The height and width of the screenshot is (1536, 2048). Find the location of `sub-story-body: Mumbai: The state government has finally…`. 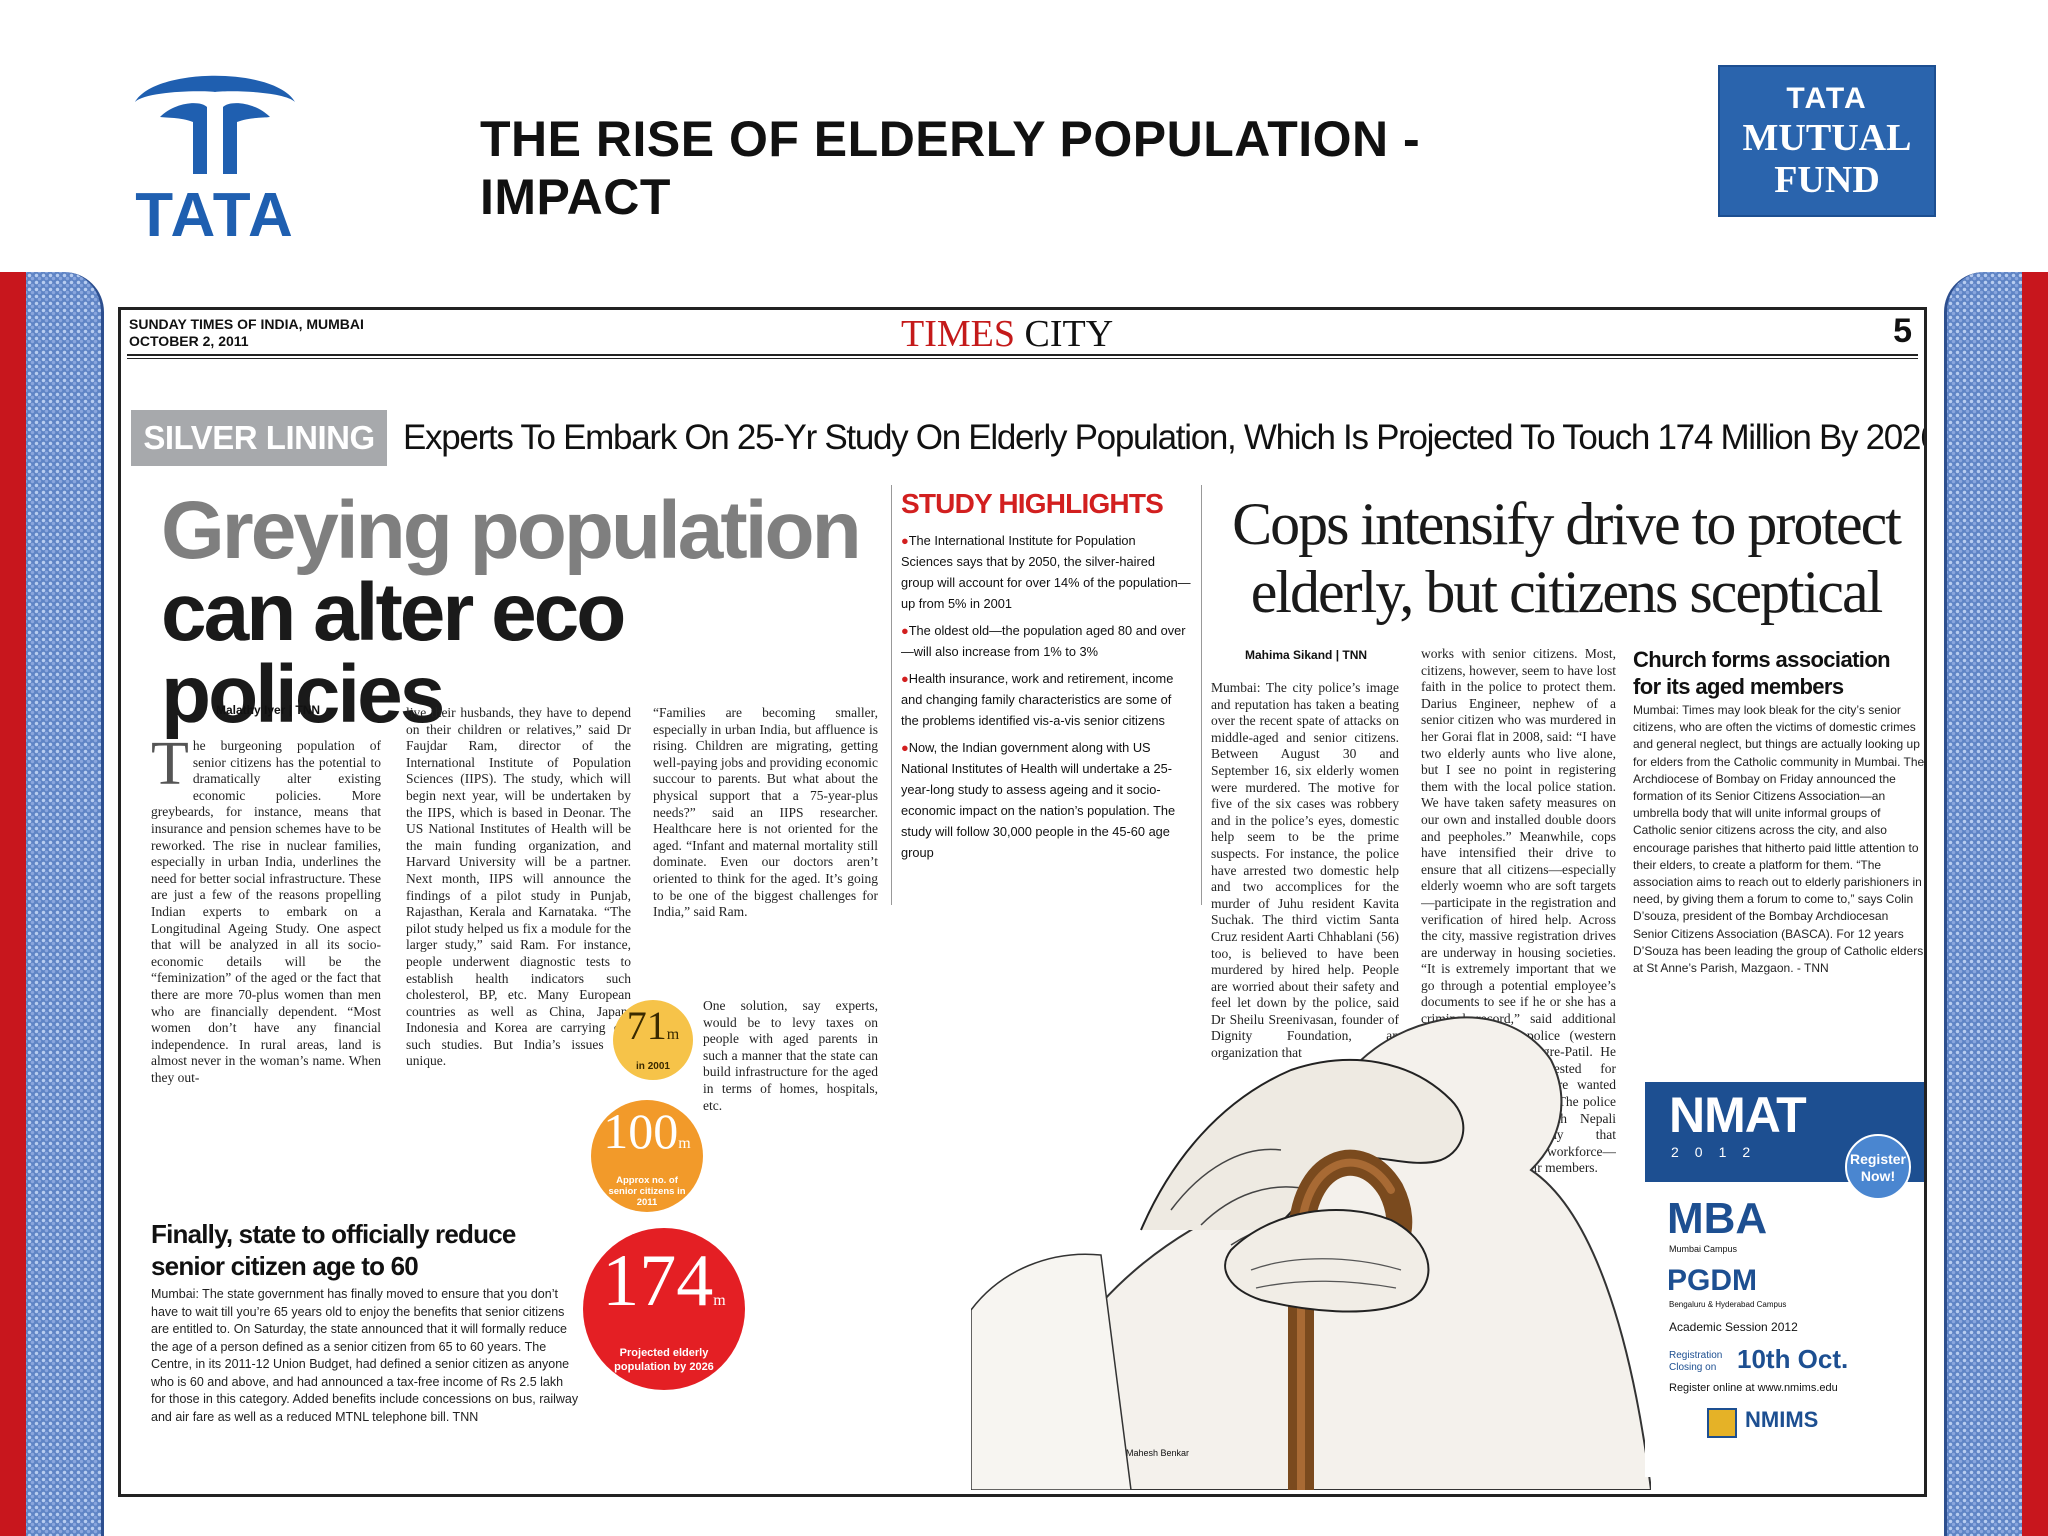

sub-story-body: Mumbai: The state government has finally… is located at coordinates (365, 1355).